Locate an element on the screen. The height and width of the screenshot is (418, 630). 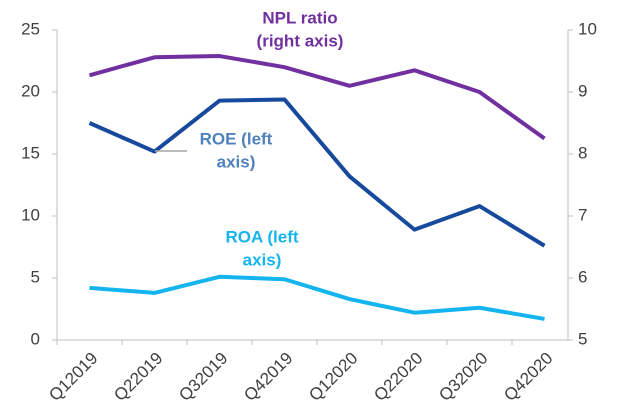
x-tick-label: Q22019 is located at coordinates (138, 377).